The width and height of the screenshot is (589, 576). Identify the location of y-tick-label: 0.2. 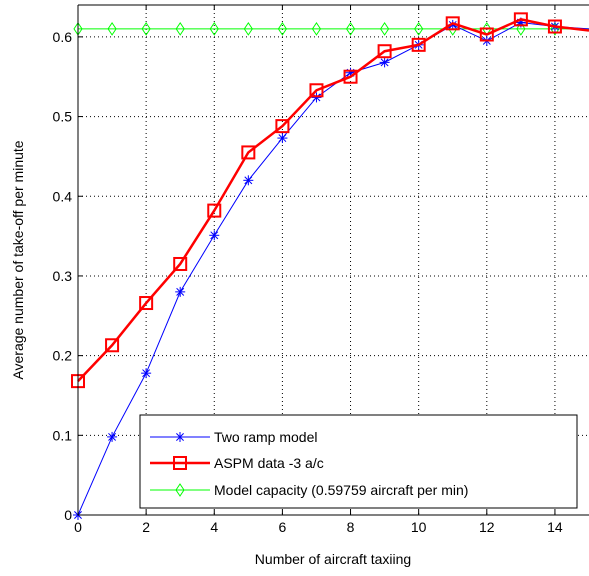
(63, 356).